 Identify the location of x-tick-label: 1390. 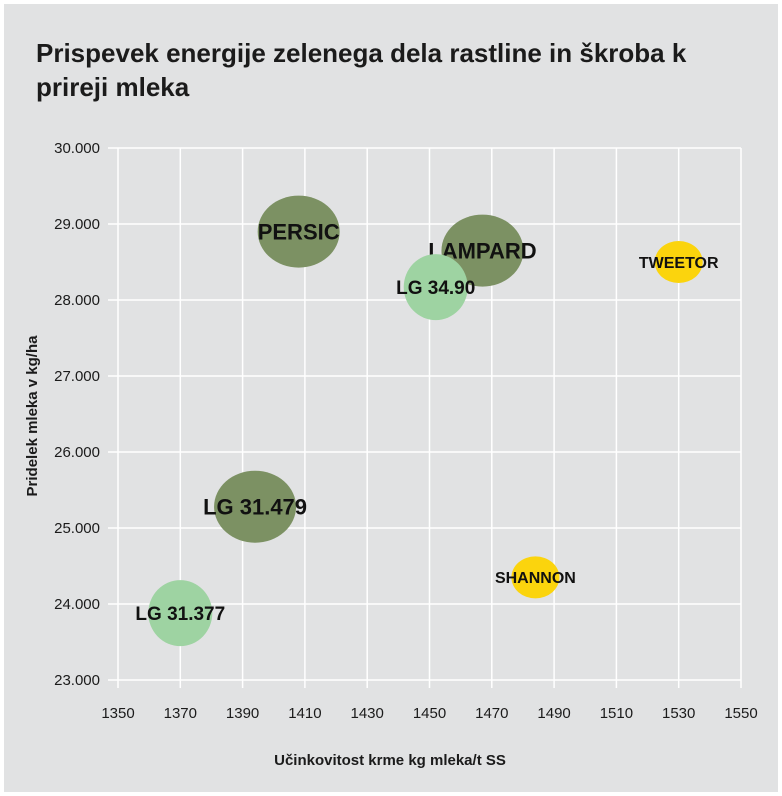
(242, 713).